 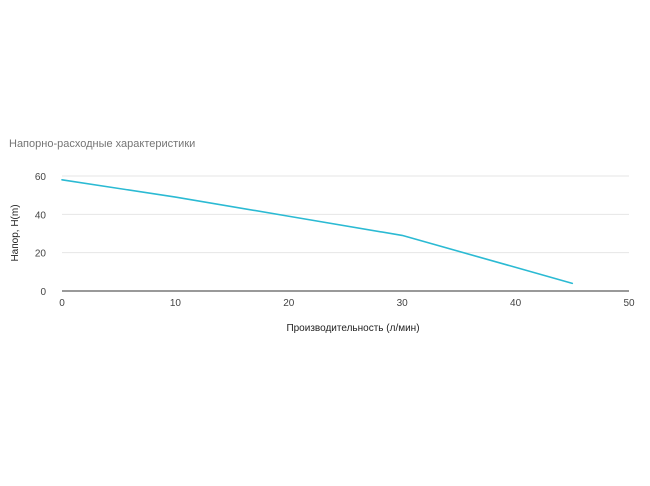 I want to click on x-axis-label: Производительность (л/мин), so click(x=352, y=328).